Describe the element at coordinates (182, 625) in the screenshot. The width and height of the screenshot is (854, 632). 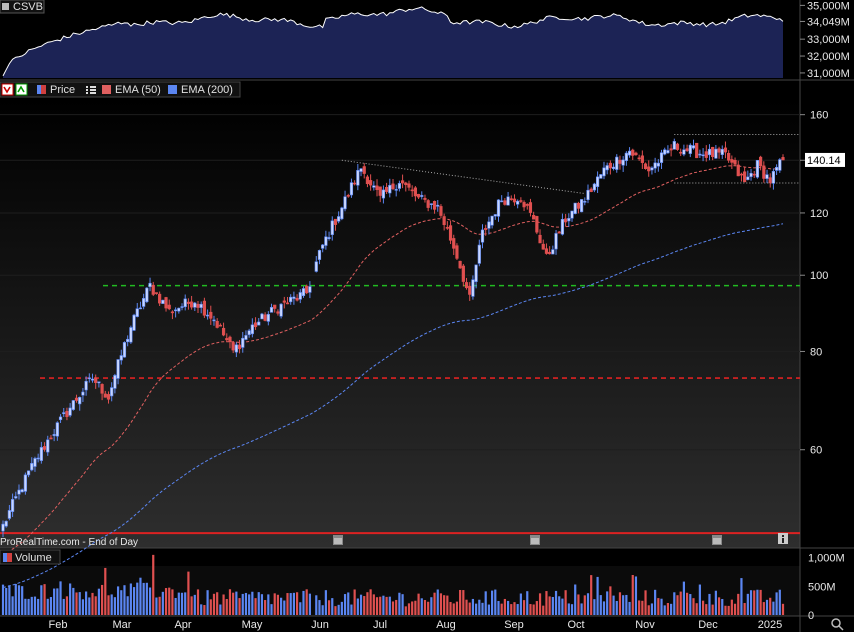
I see `month-label: Apr` at that location.